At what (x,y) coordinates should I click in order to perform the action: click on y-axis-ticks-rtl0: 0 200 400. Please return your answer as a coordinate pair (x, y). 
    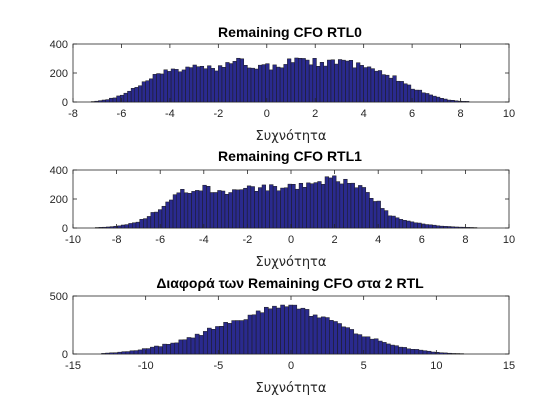
    Looking at the image, I should click on (279, 74).